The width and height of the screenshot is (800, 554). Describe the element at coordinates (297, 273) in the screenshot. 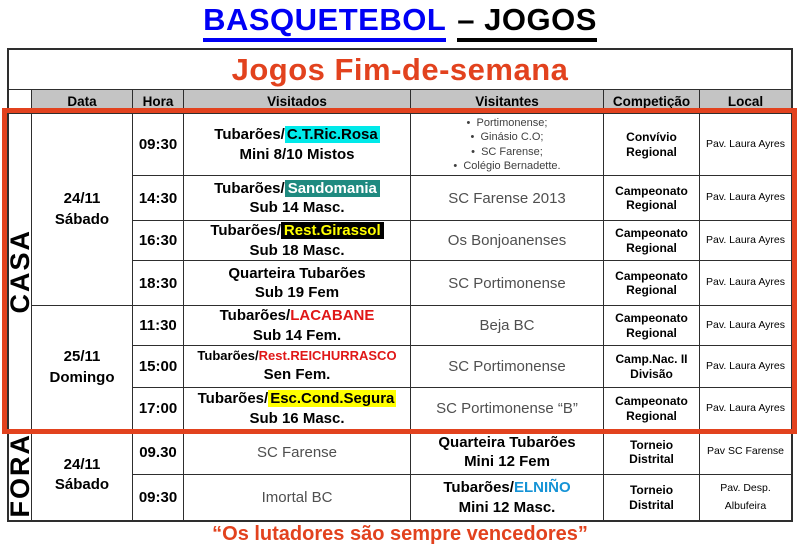

I see `home-team: Quarteira Tubarões` at that location.